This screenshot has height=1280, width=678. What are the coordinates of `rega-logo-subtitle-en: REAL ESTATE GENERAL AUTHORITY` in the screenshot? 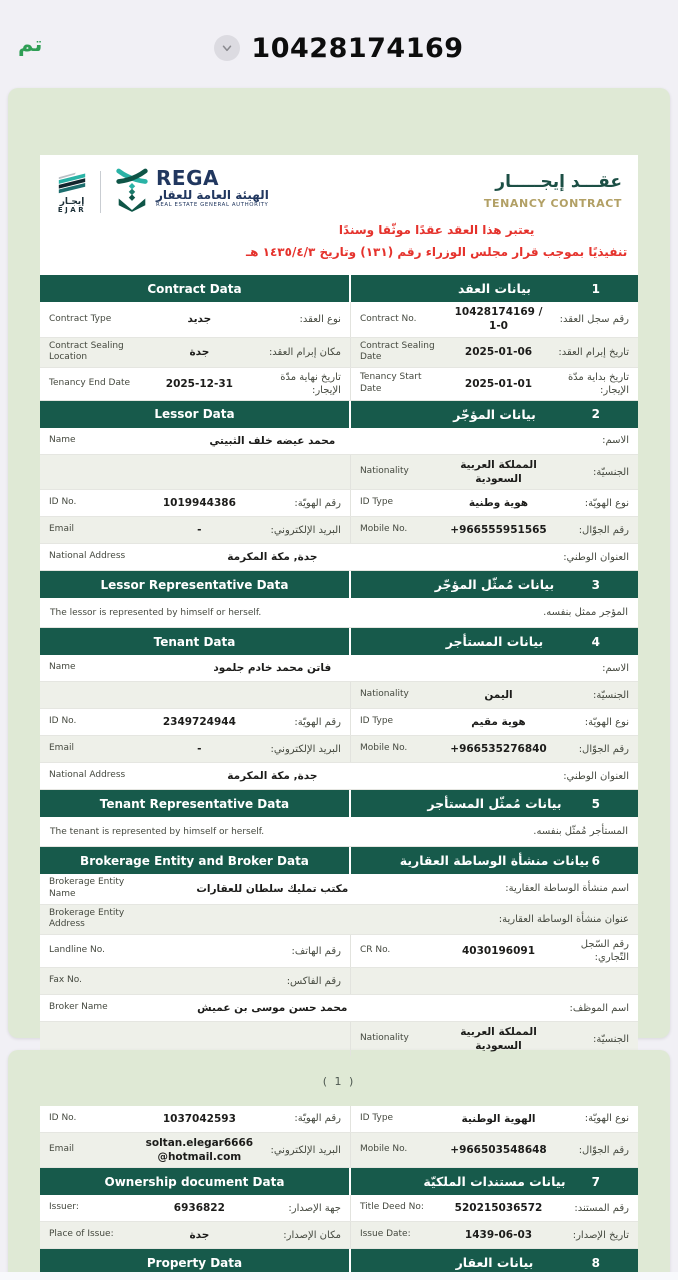 It's located at (212, 204).